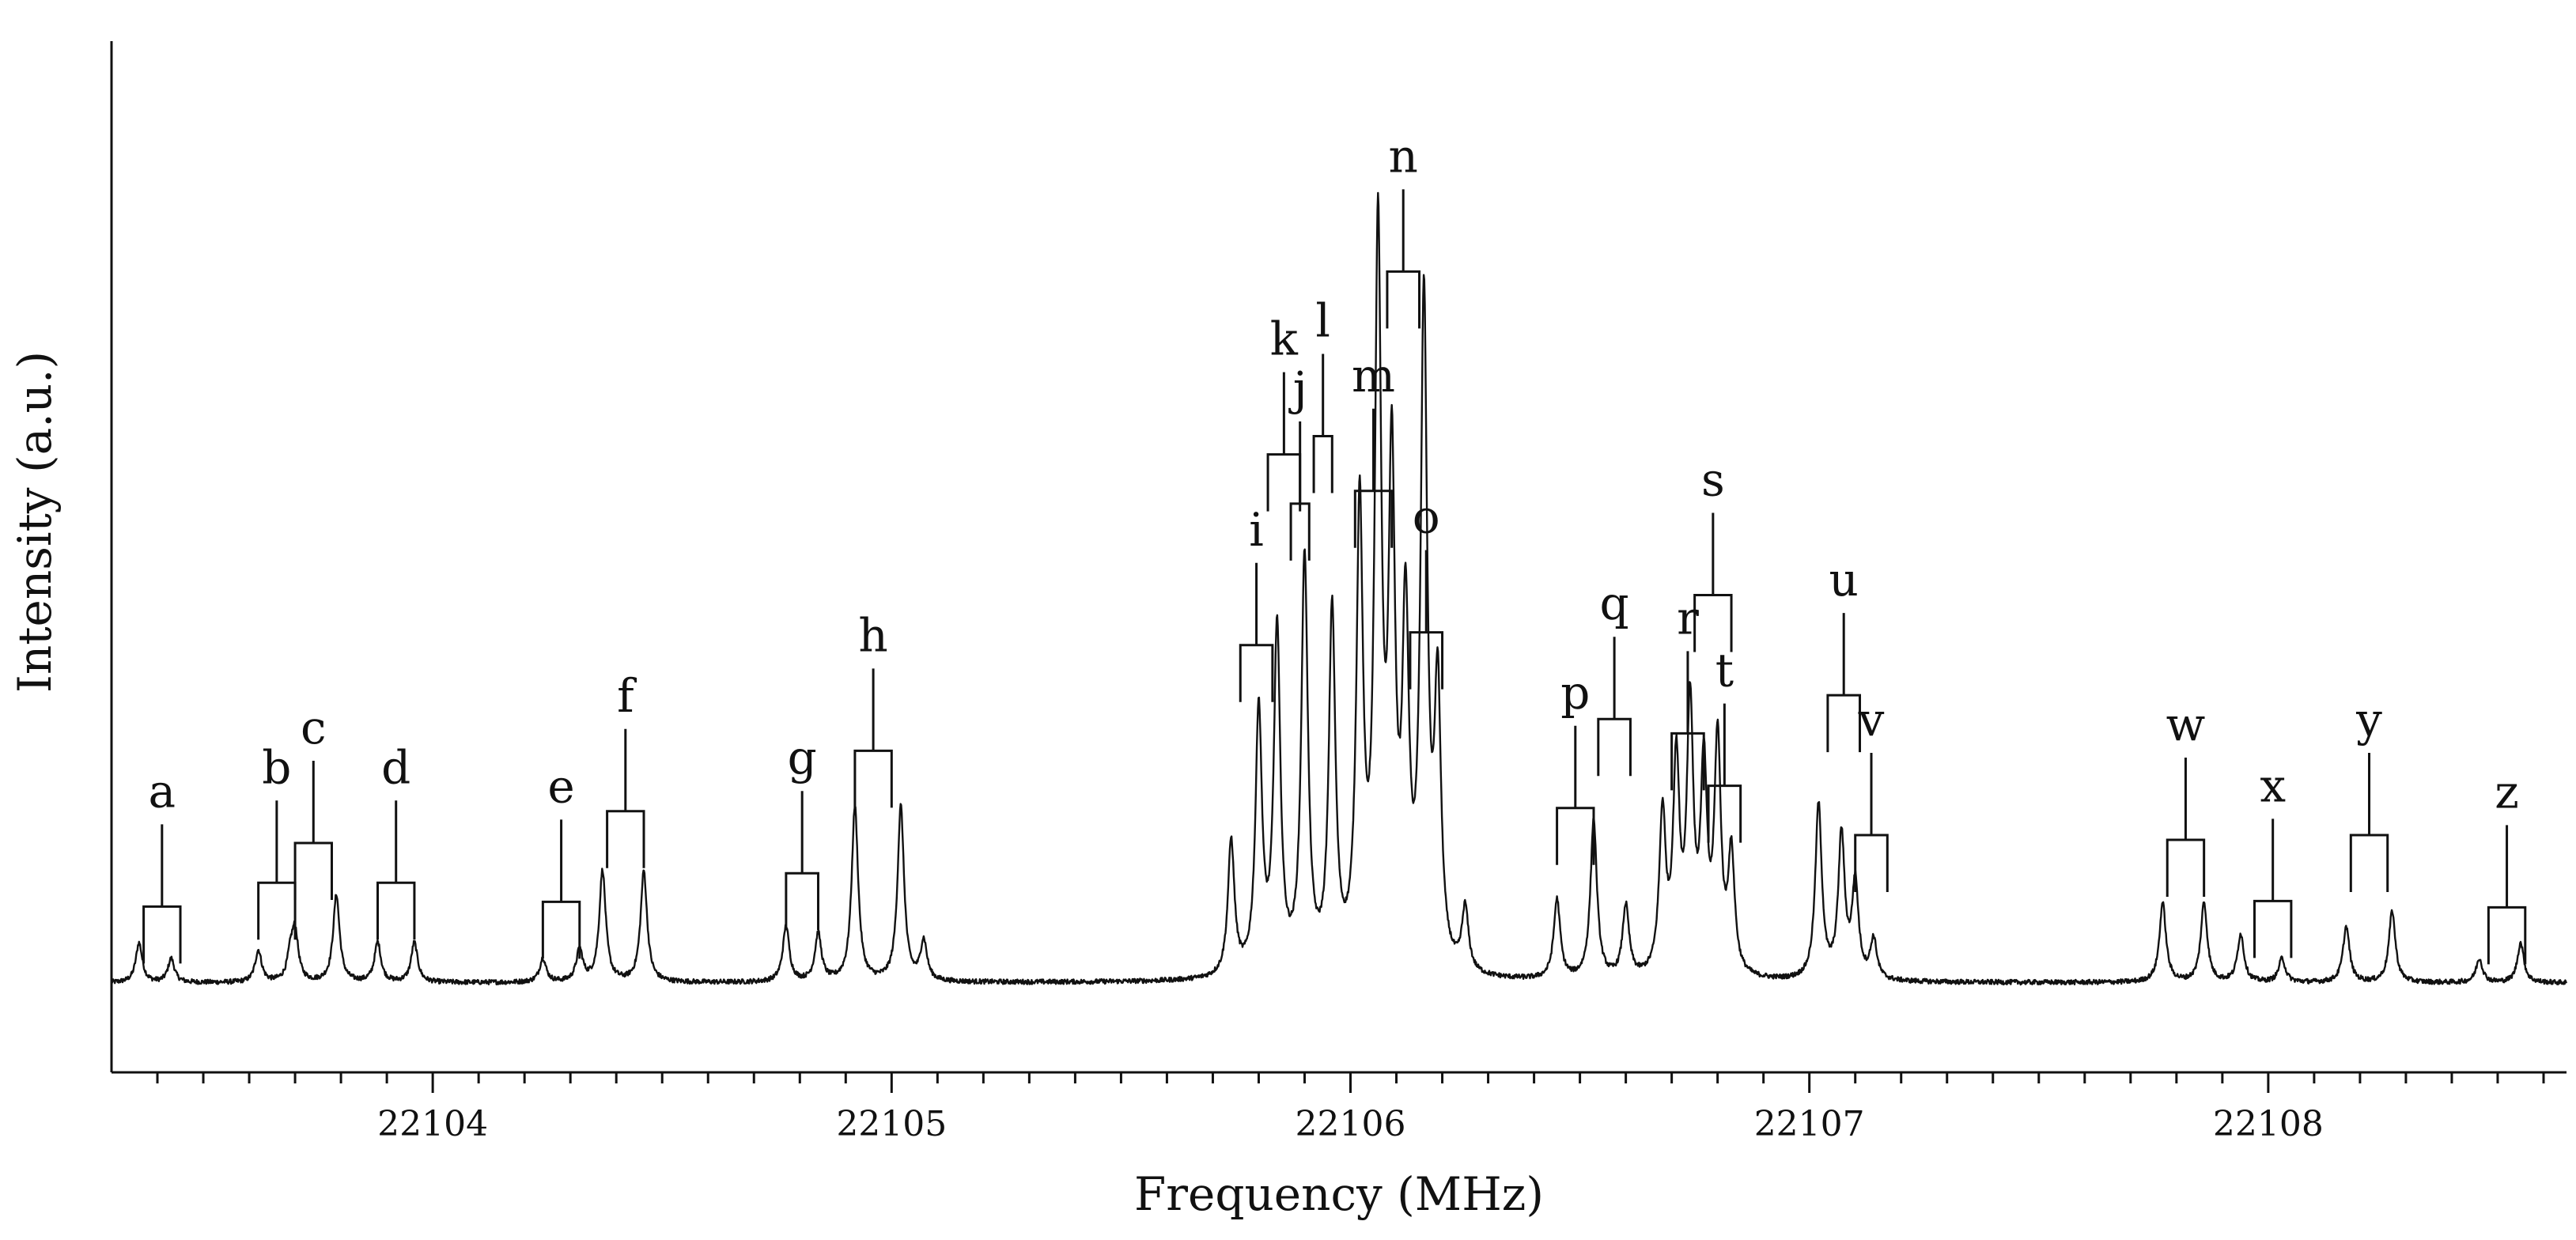  What do you see at coordinates (1872, 822) in the screenshot?
I see `bracket-v` at bounding box center [1872, 822].